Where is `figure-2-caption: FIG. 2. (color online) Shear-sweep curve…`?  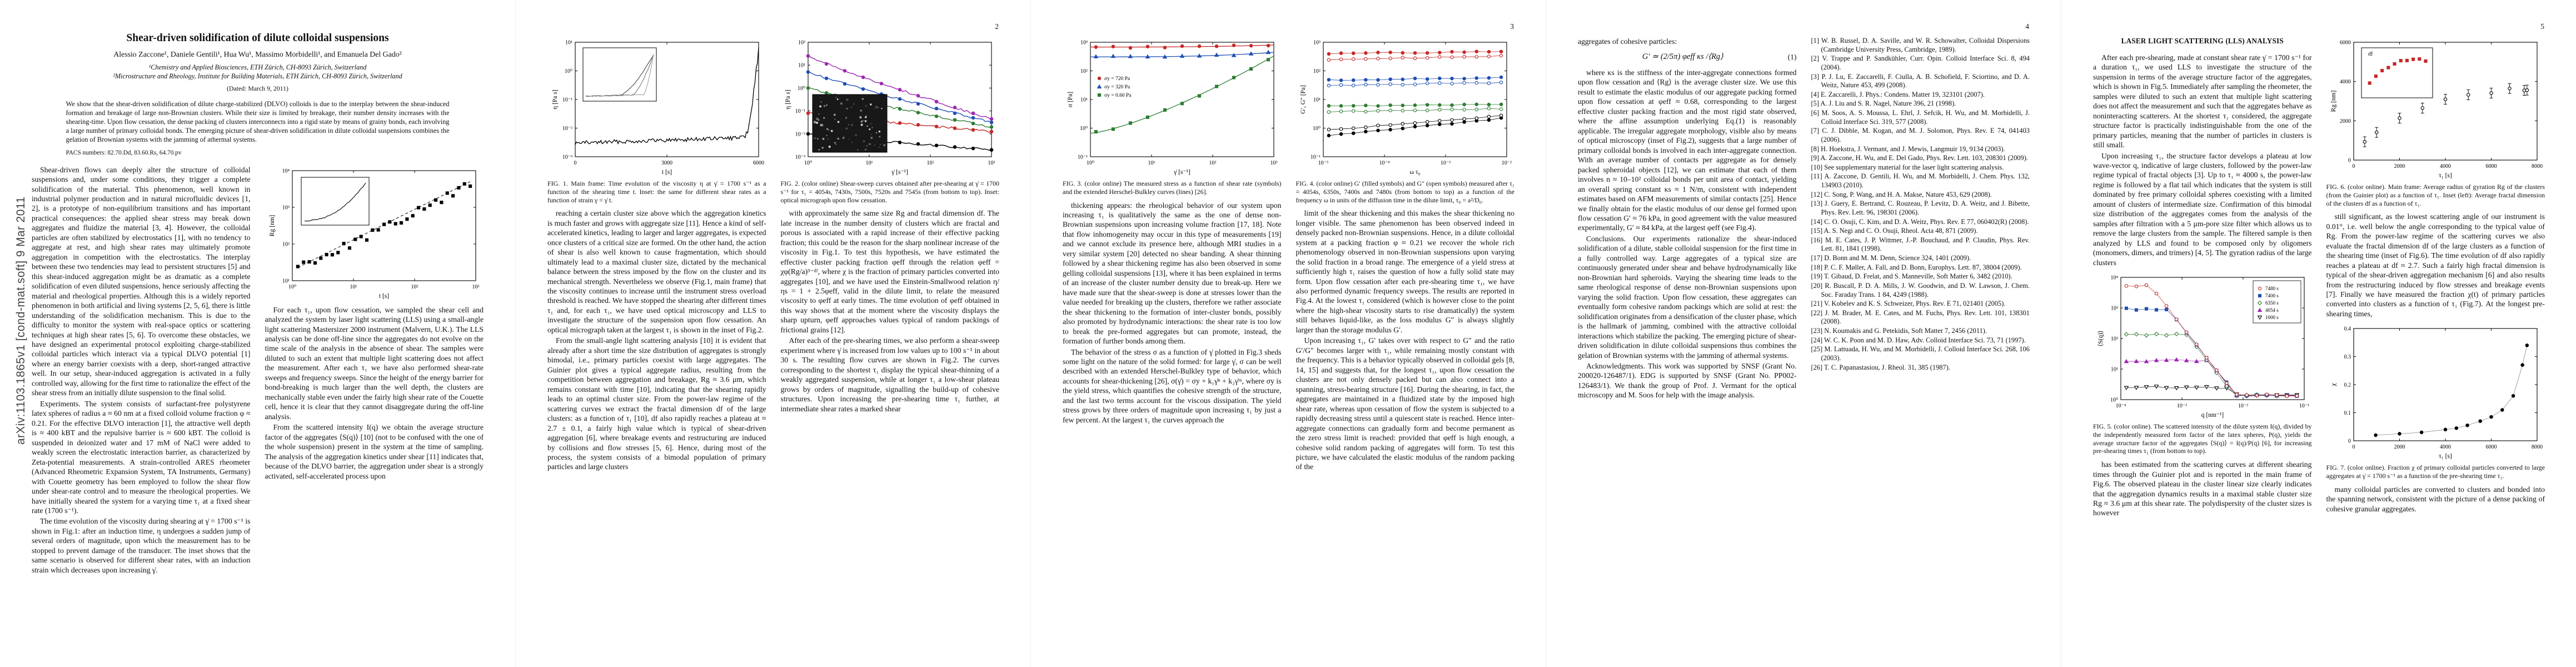
figure-2-caption: FIG. 2. (color online) Shear-sweep curve… is located at coordinates (890, 192).